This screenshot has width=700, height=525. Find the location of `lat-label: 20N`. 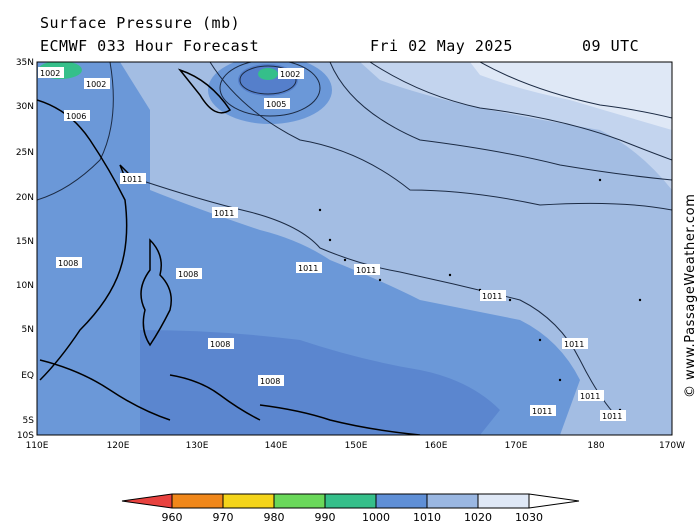

lat-label: 20N is located at coordinates (25, 198).